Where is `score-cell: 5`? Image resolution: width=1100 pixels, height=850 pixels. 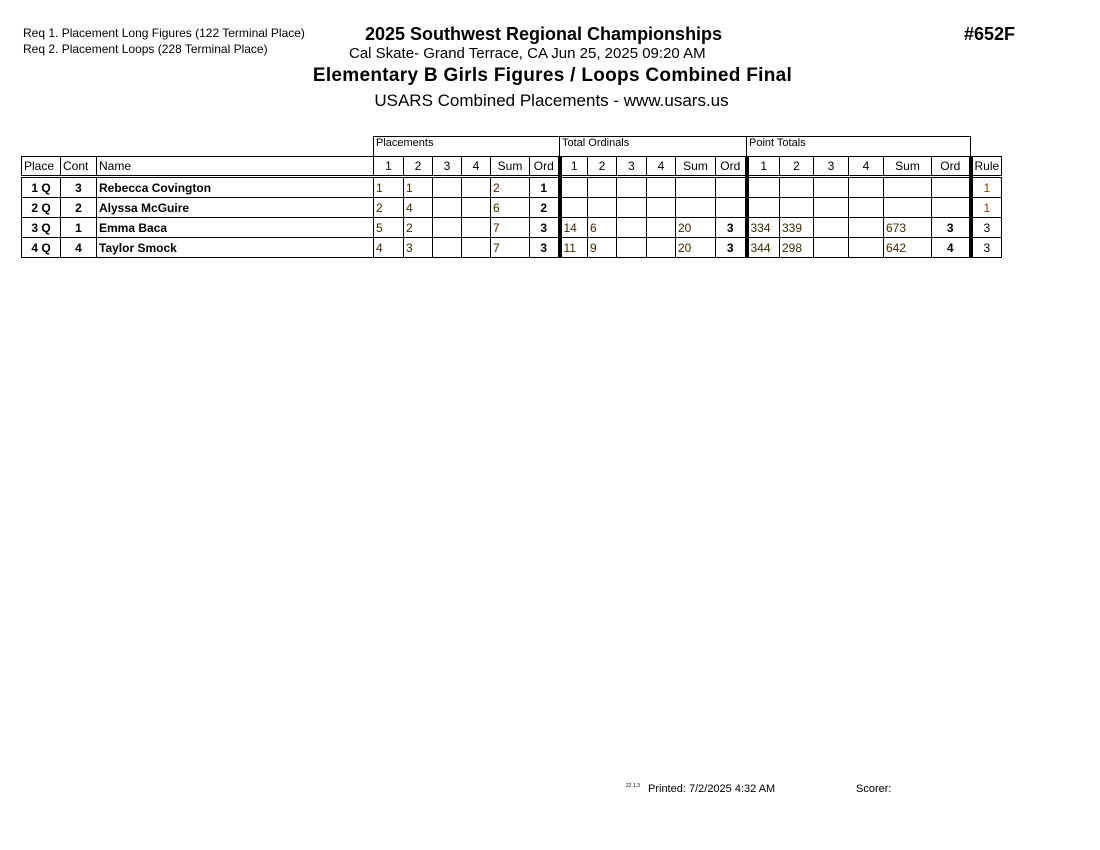 score-cell: 5 is located at coordinates (388, 227).